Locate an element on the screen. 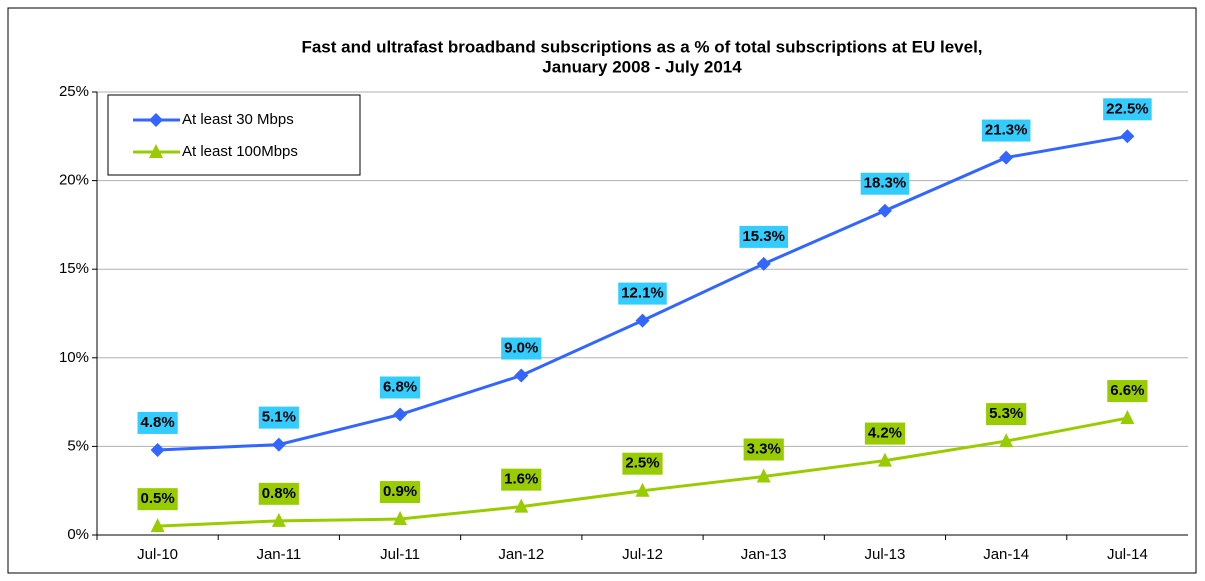 The image size is (1205, 581). y-tick-label: 15% is located at coordinates (74, 268).